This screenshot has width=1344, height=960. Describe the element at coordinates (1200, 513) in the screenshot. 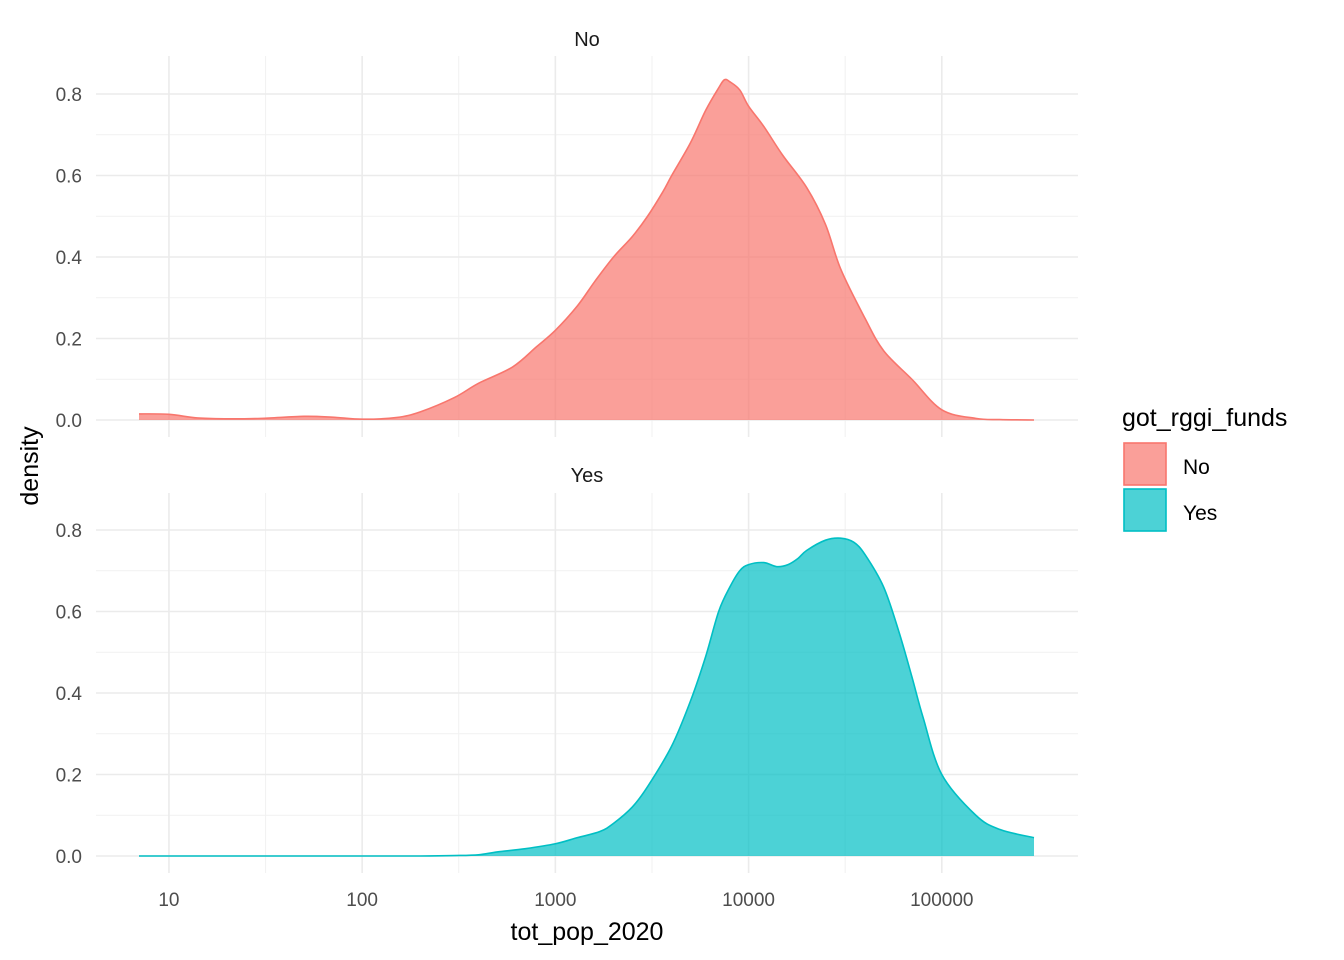

I see `legend-label-yes: Yes` at that location.